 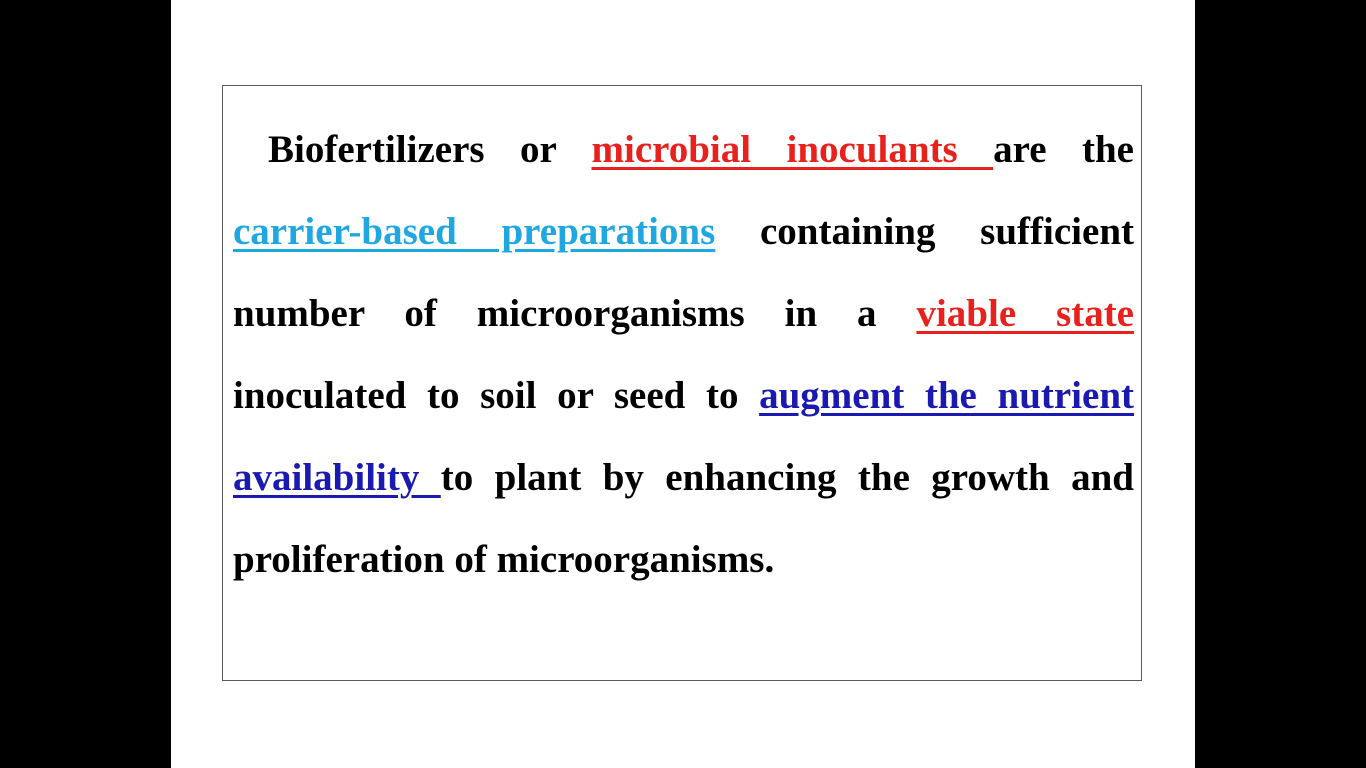 I want to click on highlight-augment-nutrient-availability: augment the nutrient availability, so click(x=683, y=436).